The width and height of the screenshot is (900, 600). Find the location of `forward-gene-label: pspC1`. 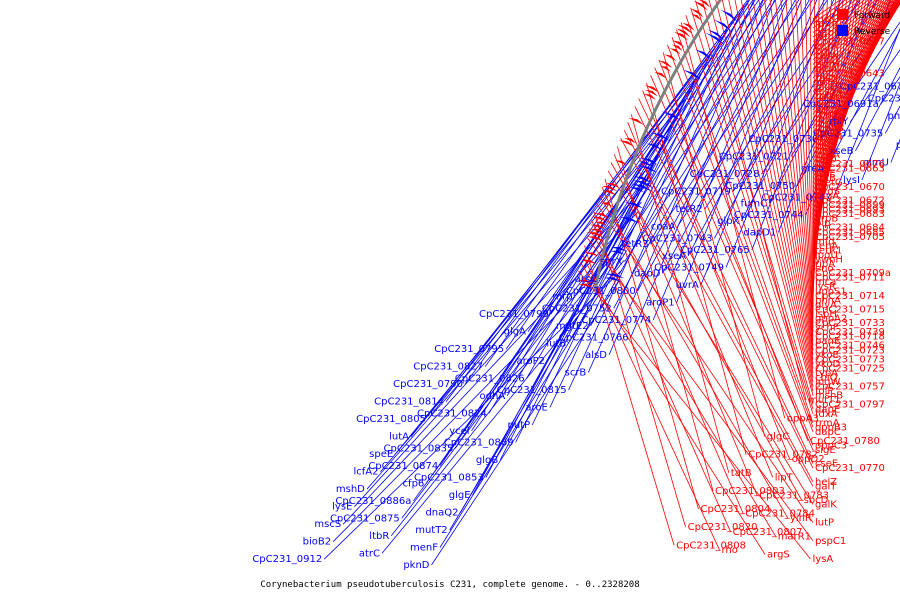

forward-gene-label: pspC1 is located at coordinates (830, 541).